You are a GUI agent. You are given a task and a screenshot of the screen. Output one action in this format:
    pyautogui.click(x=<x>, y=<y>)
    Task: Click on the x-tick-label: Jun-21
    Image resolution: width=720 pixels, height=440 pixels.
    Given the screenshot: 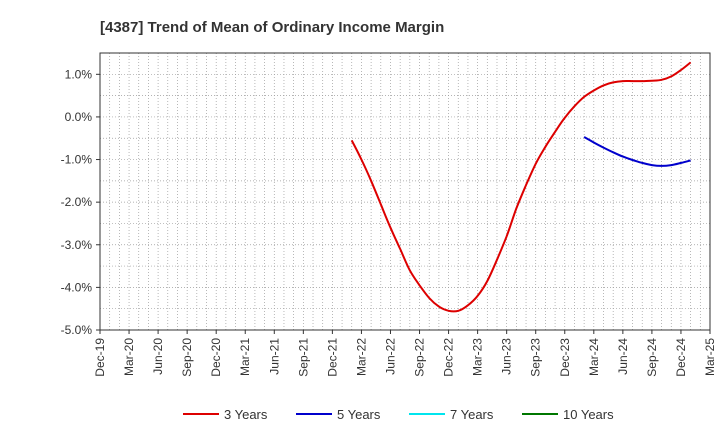 What is the action you would take?
    pyautogui.click(x=274, y=356)
    